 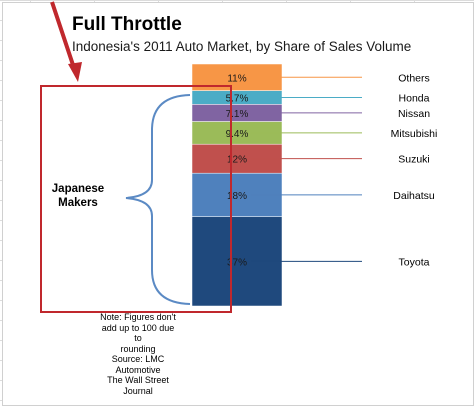 What do you see at coordinates (414, 196) in the screenshot?
I see `series-label-daihatsu: Daihatsu` at bounding box center [414, 196].